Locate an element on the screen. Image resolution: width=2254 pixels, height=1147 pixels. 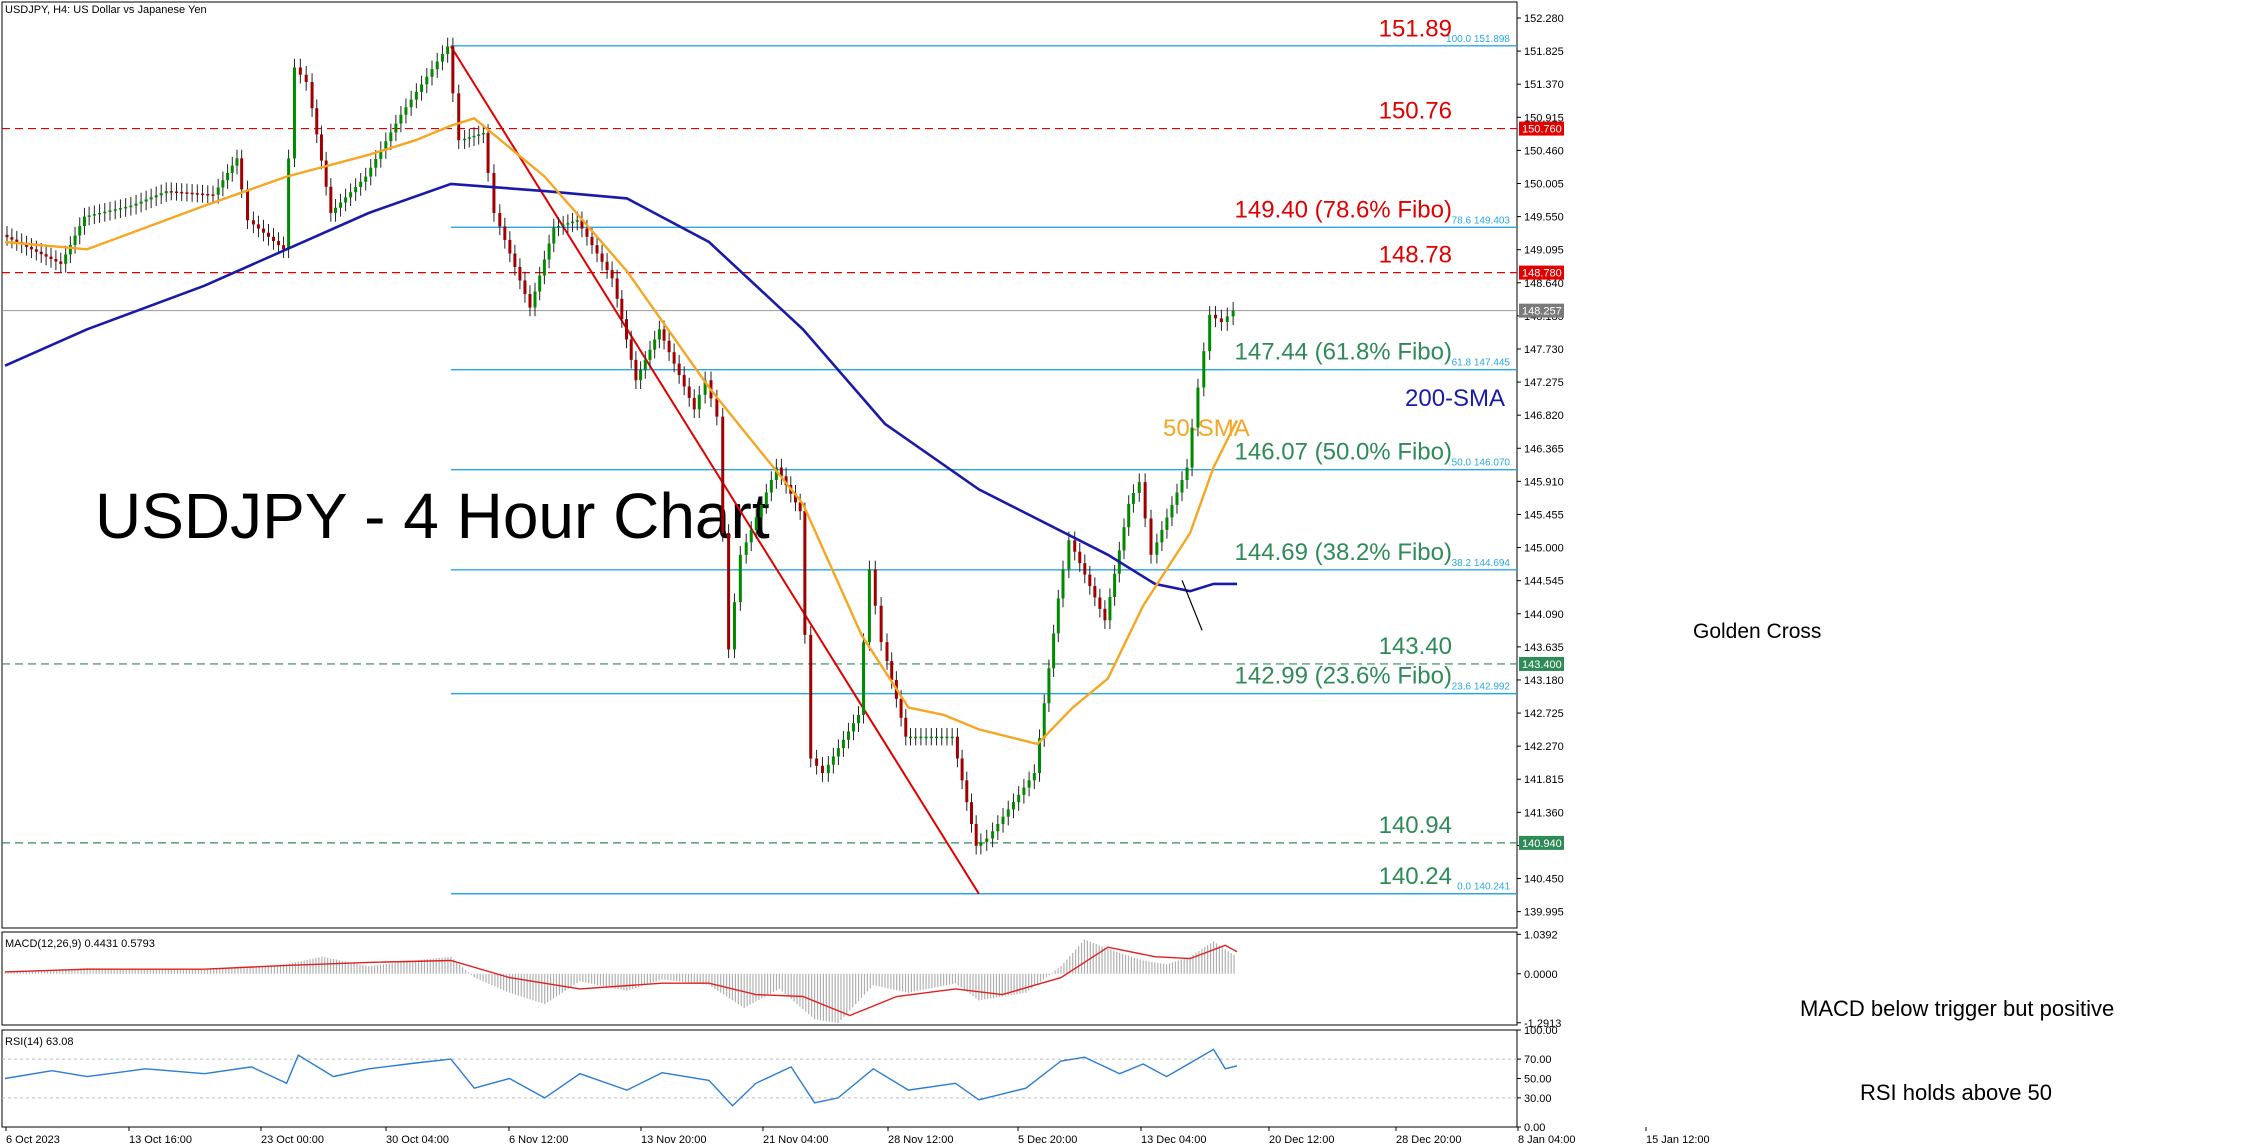
fib-annotation: 142.99 (23.6% Fibo) is located at coordinates (1343, 676).